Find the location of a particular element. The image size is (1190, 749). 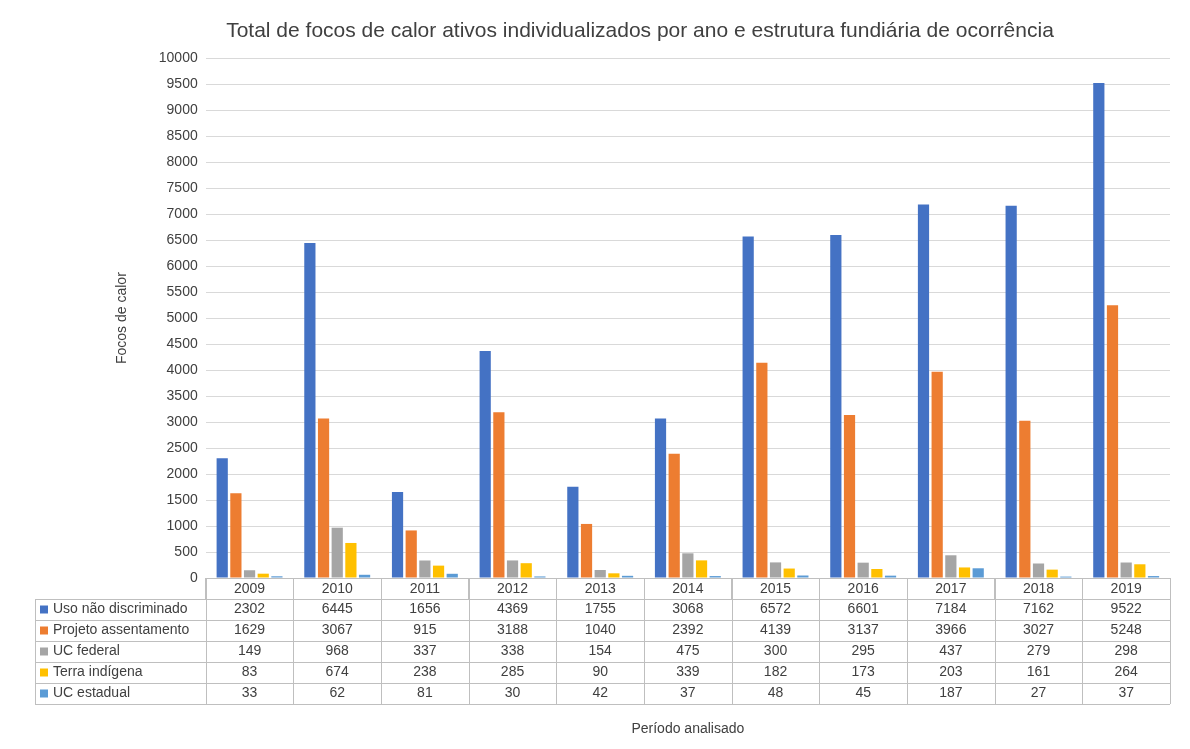

data-label: 3966 is located at coordinates (951, 629).